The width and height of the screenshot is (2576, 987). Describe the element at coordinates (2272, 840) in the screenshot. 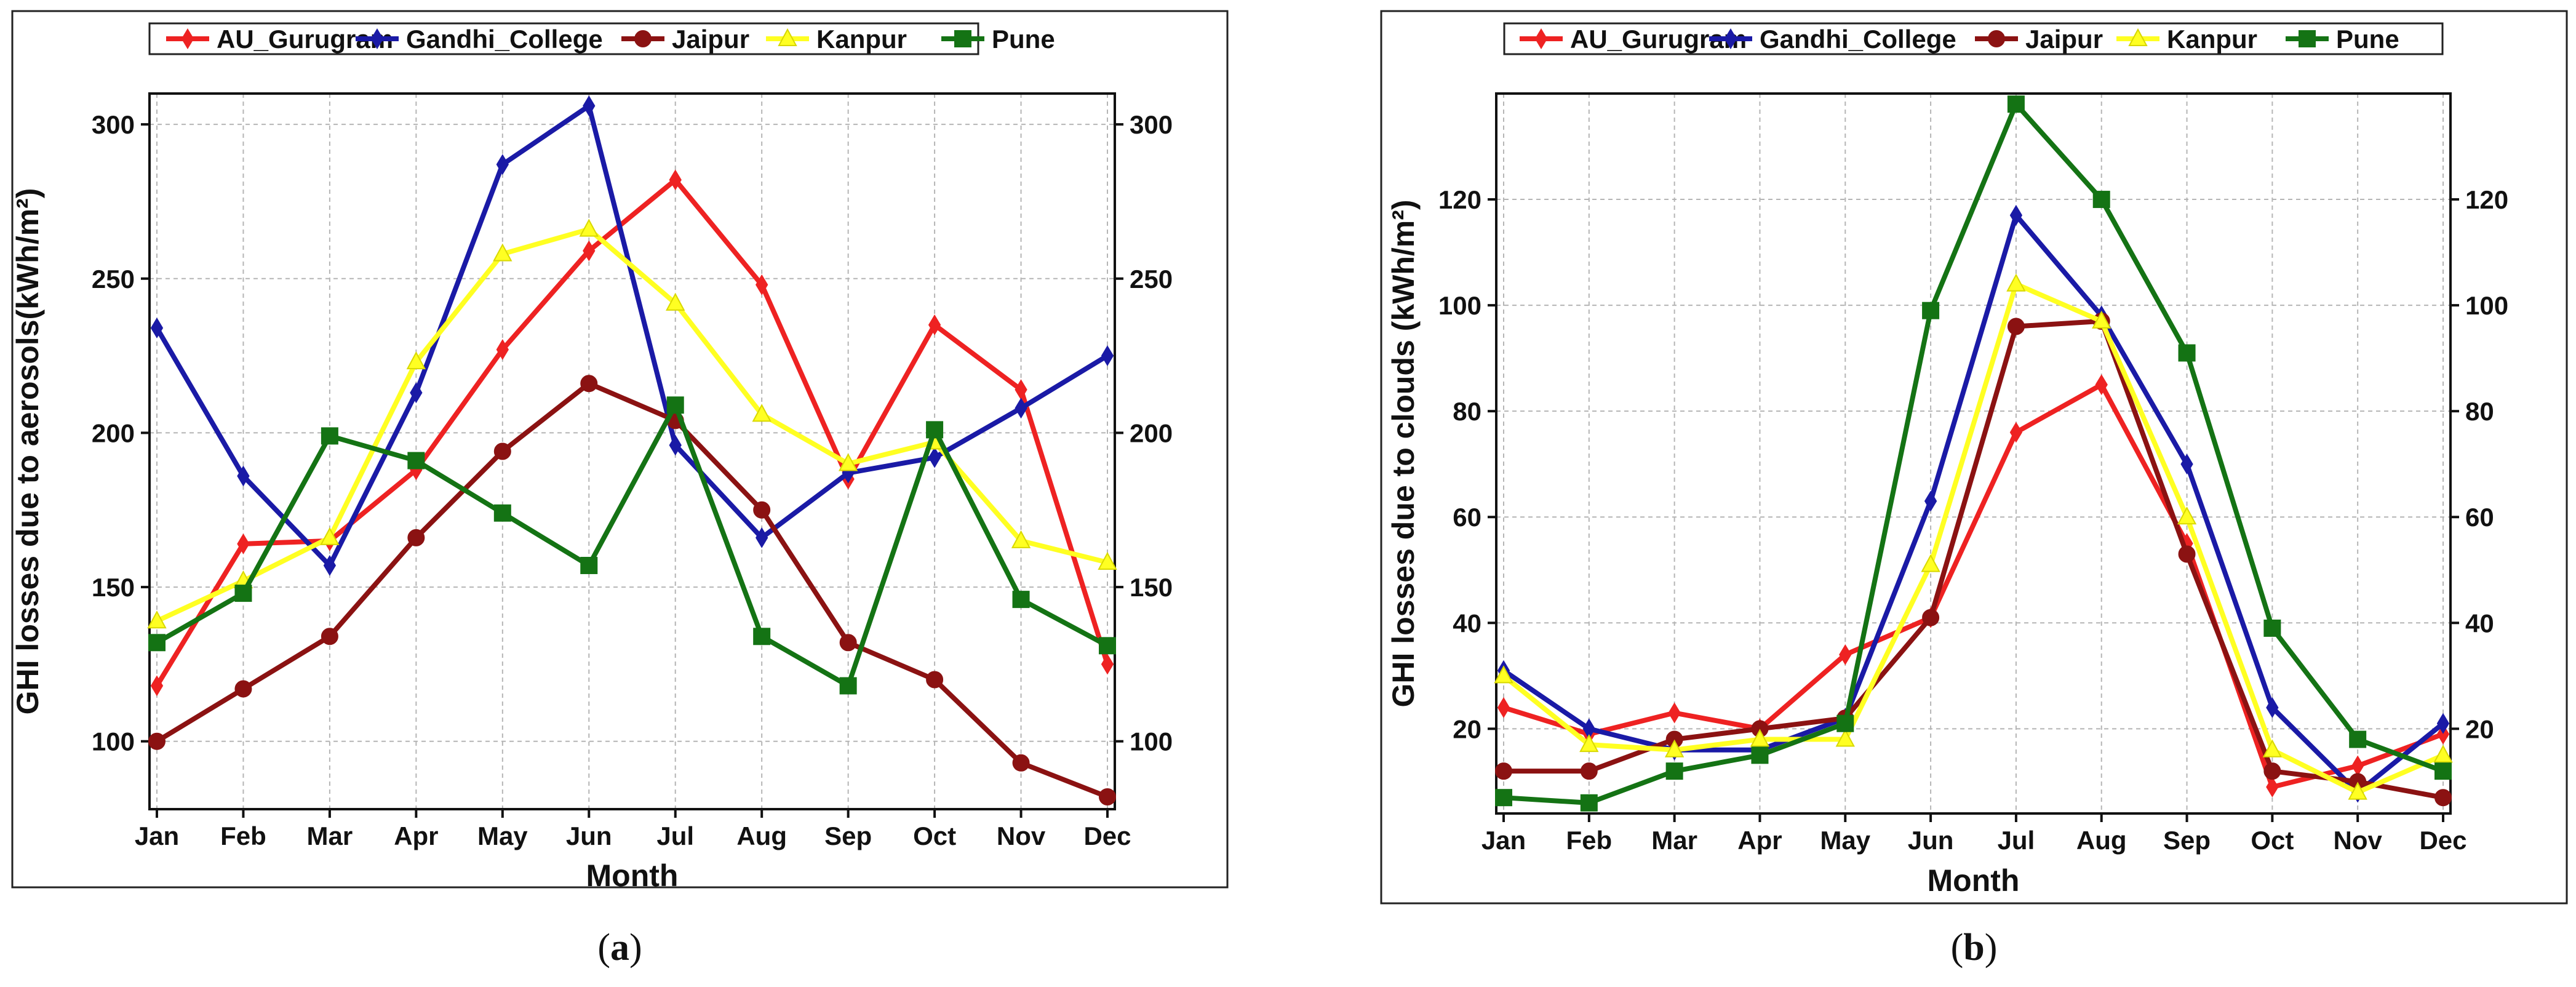

I see `x-tick-label: Oct` at that location.